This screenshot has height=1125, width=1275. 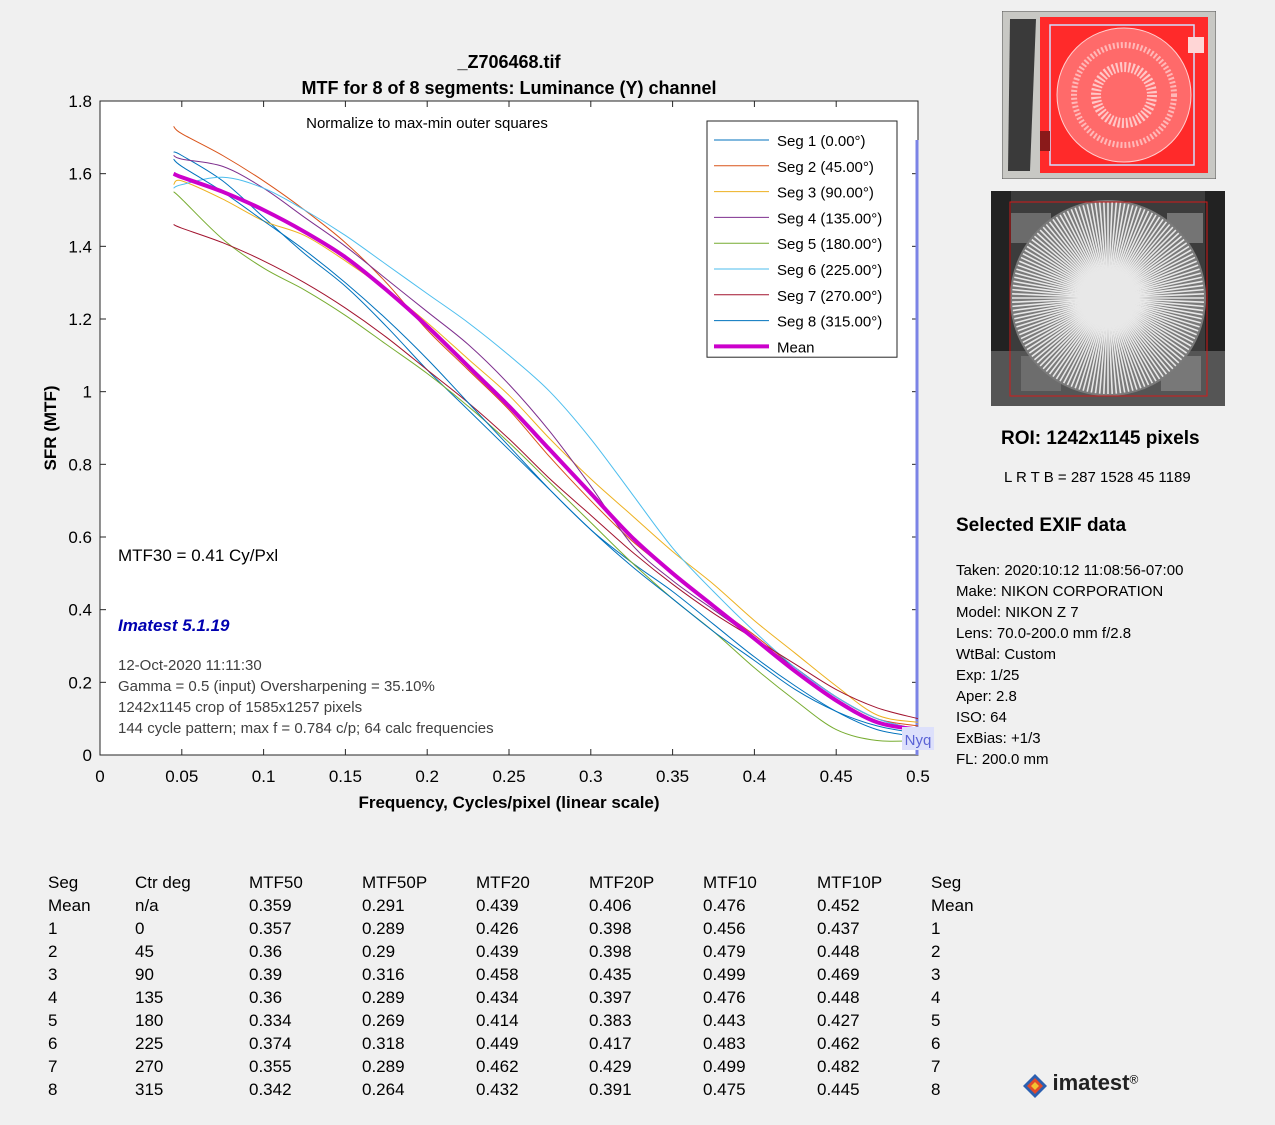 What do you see at coordinates (270, 1089) in the screenshot?
I see `table-cell: 0.342` at bounding box center [270, 1089].